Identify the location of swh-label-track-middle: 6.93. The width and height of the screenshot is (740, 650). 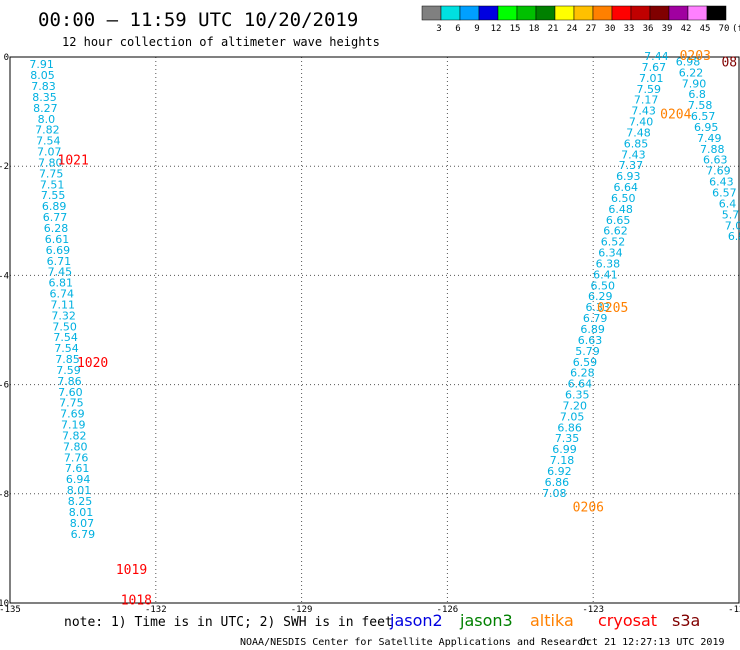
(628, 176).